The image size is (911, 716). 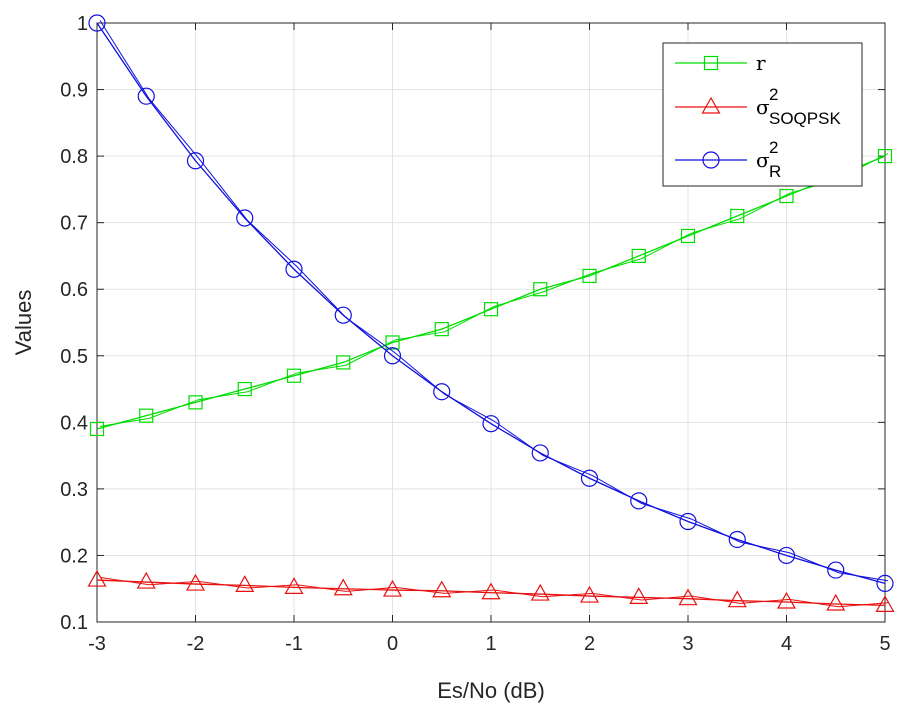 What do you see at coordinates (775, 171) in the screenshot?
I see `legend-subscript: R` at bounding box center [775, 171].